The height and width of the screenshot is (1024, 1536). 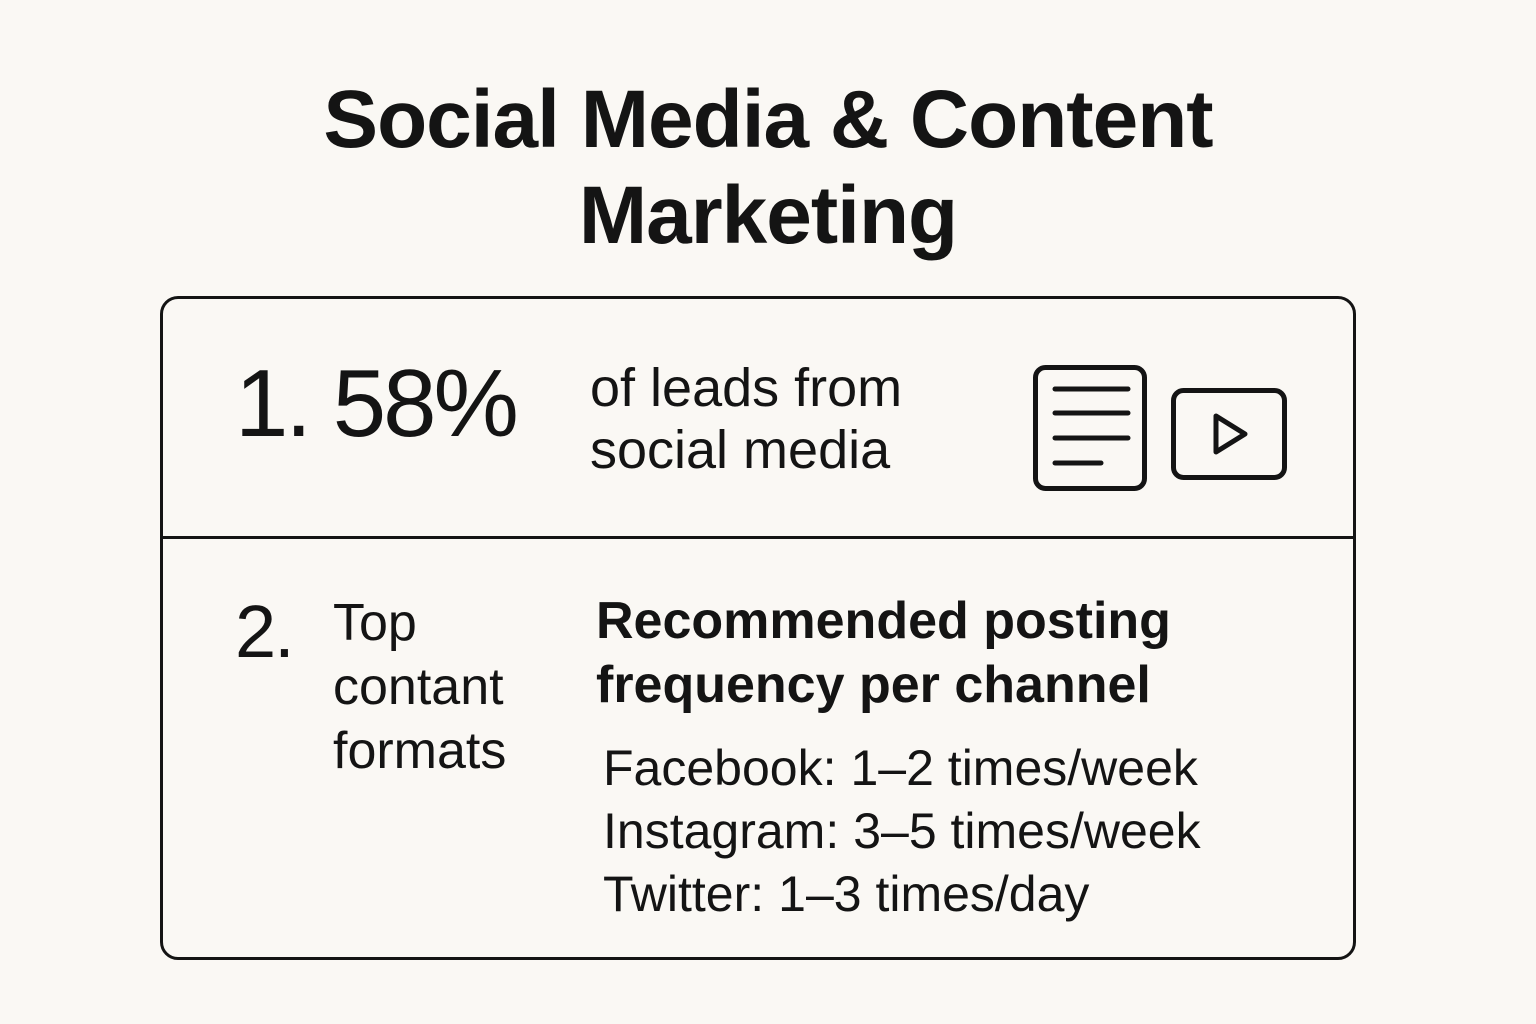 I want to click on freq-heading-line-2: frequency per channel, so click(x=873, y=685).